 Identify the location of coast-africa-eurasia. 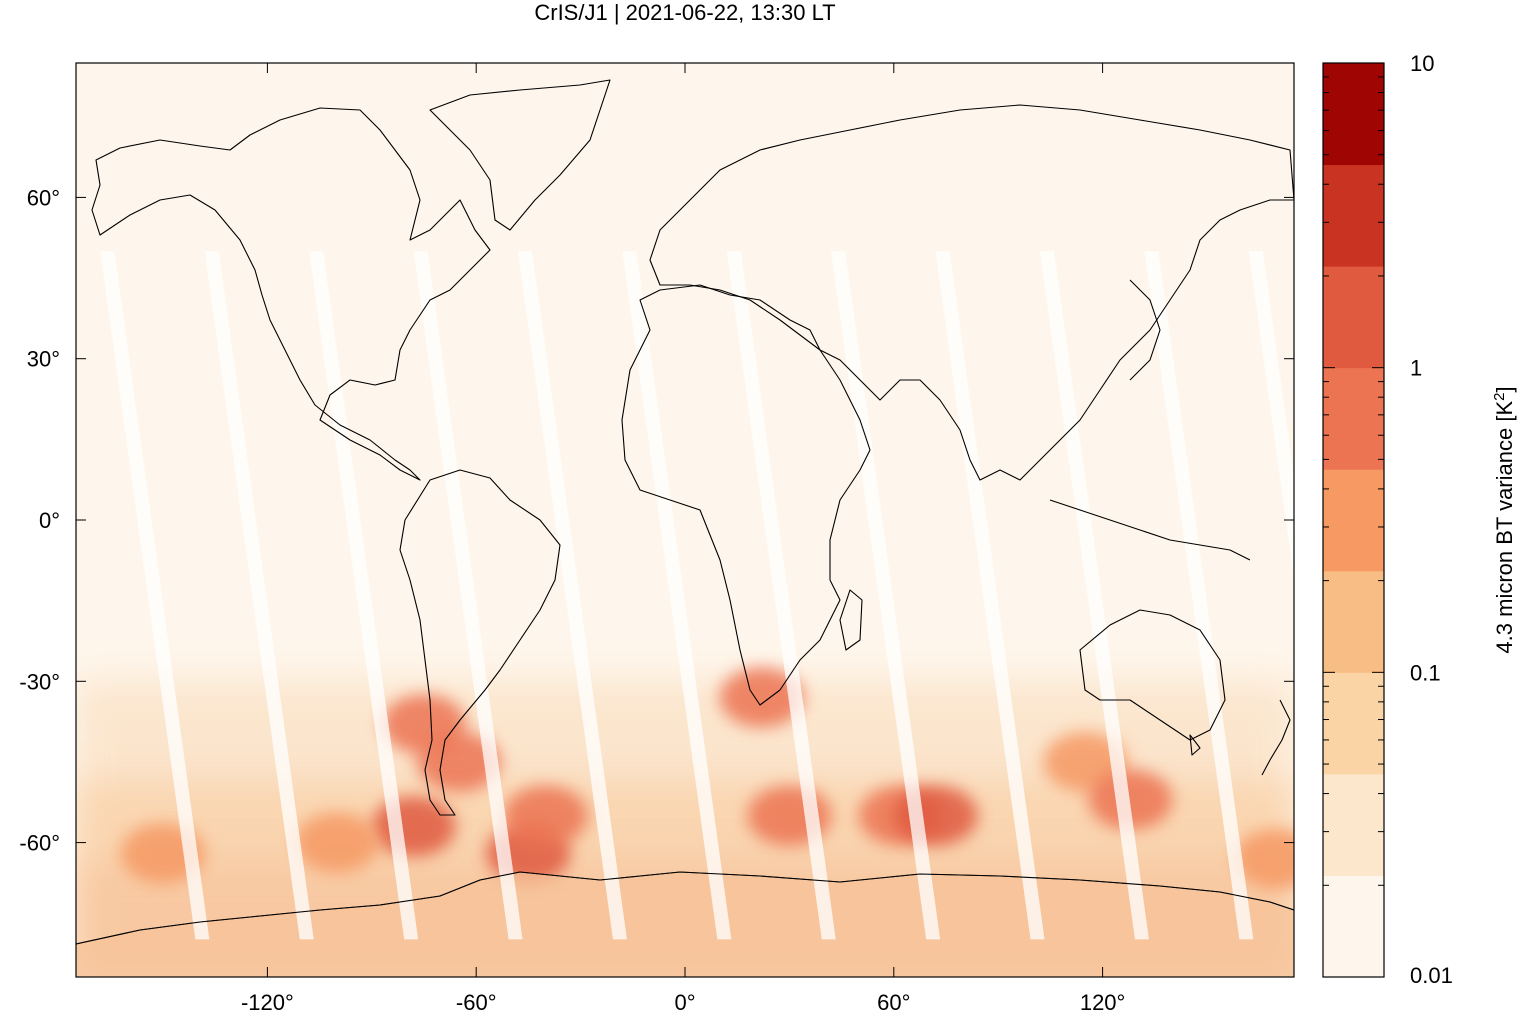
(746, 495).